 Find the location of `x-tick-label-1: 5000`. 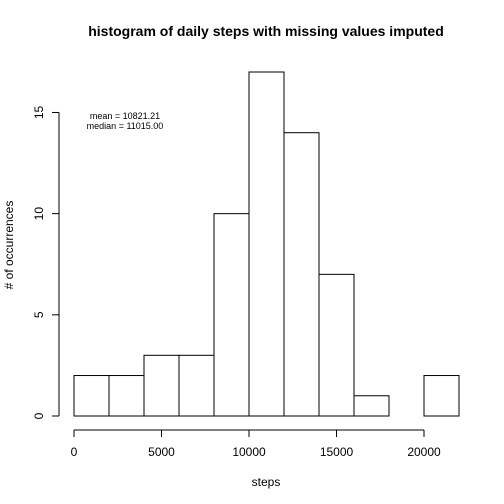

x-tick-label-1: 5000 is located at coordinates (161, 452).